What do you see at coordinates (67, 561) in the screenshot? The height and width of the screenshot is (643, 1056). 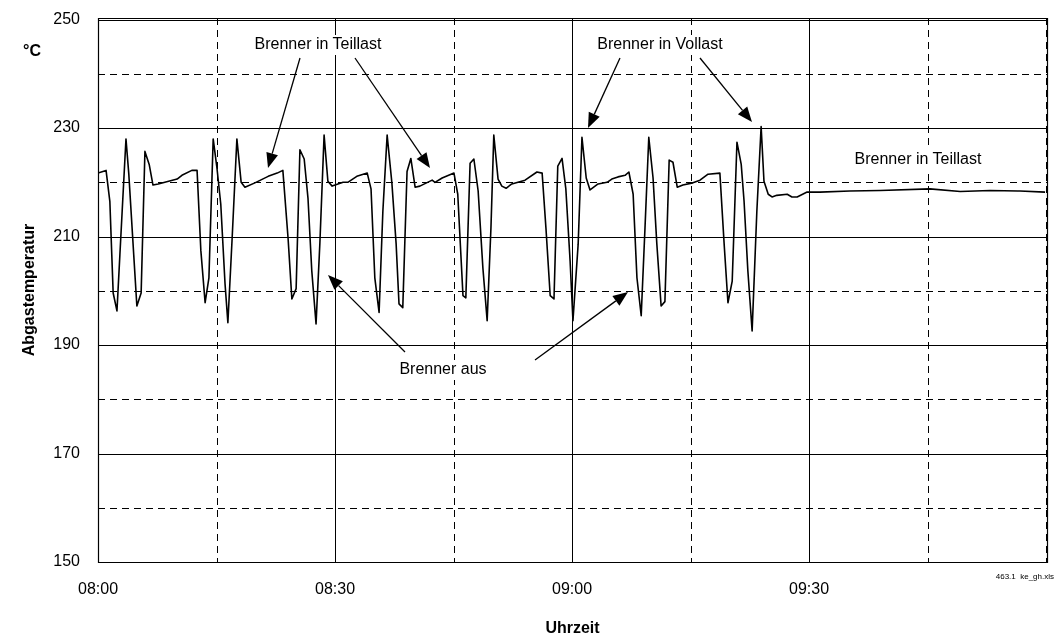 I see `y-tick-label: 150` at bounding box center [67, 561].